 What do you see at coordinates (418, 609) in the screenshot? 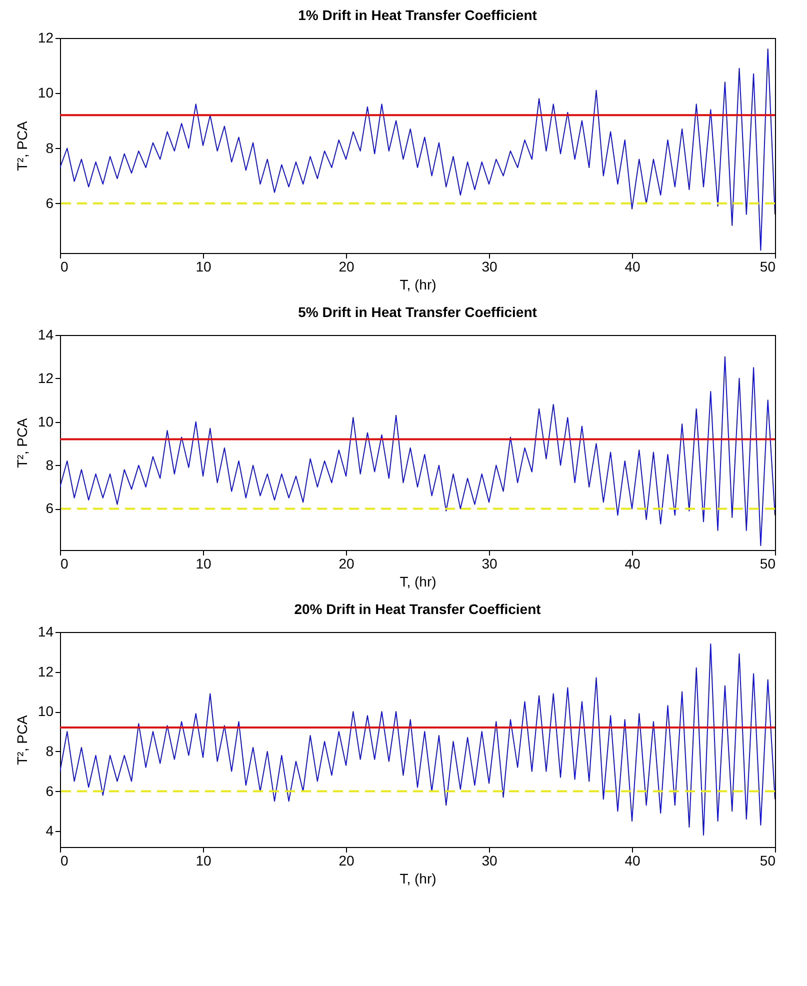
I see `chart-title: 20% Drift in Heat Transfer Coefficient` at bounding box center [418, 609].